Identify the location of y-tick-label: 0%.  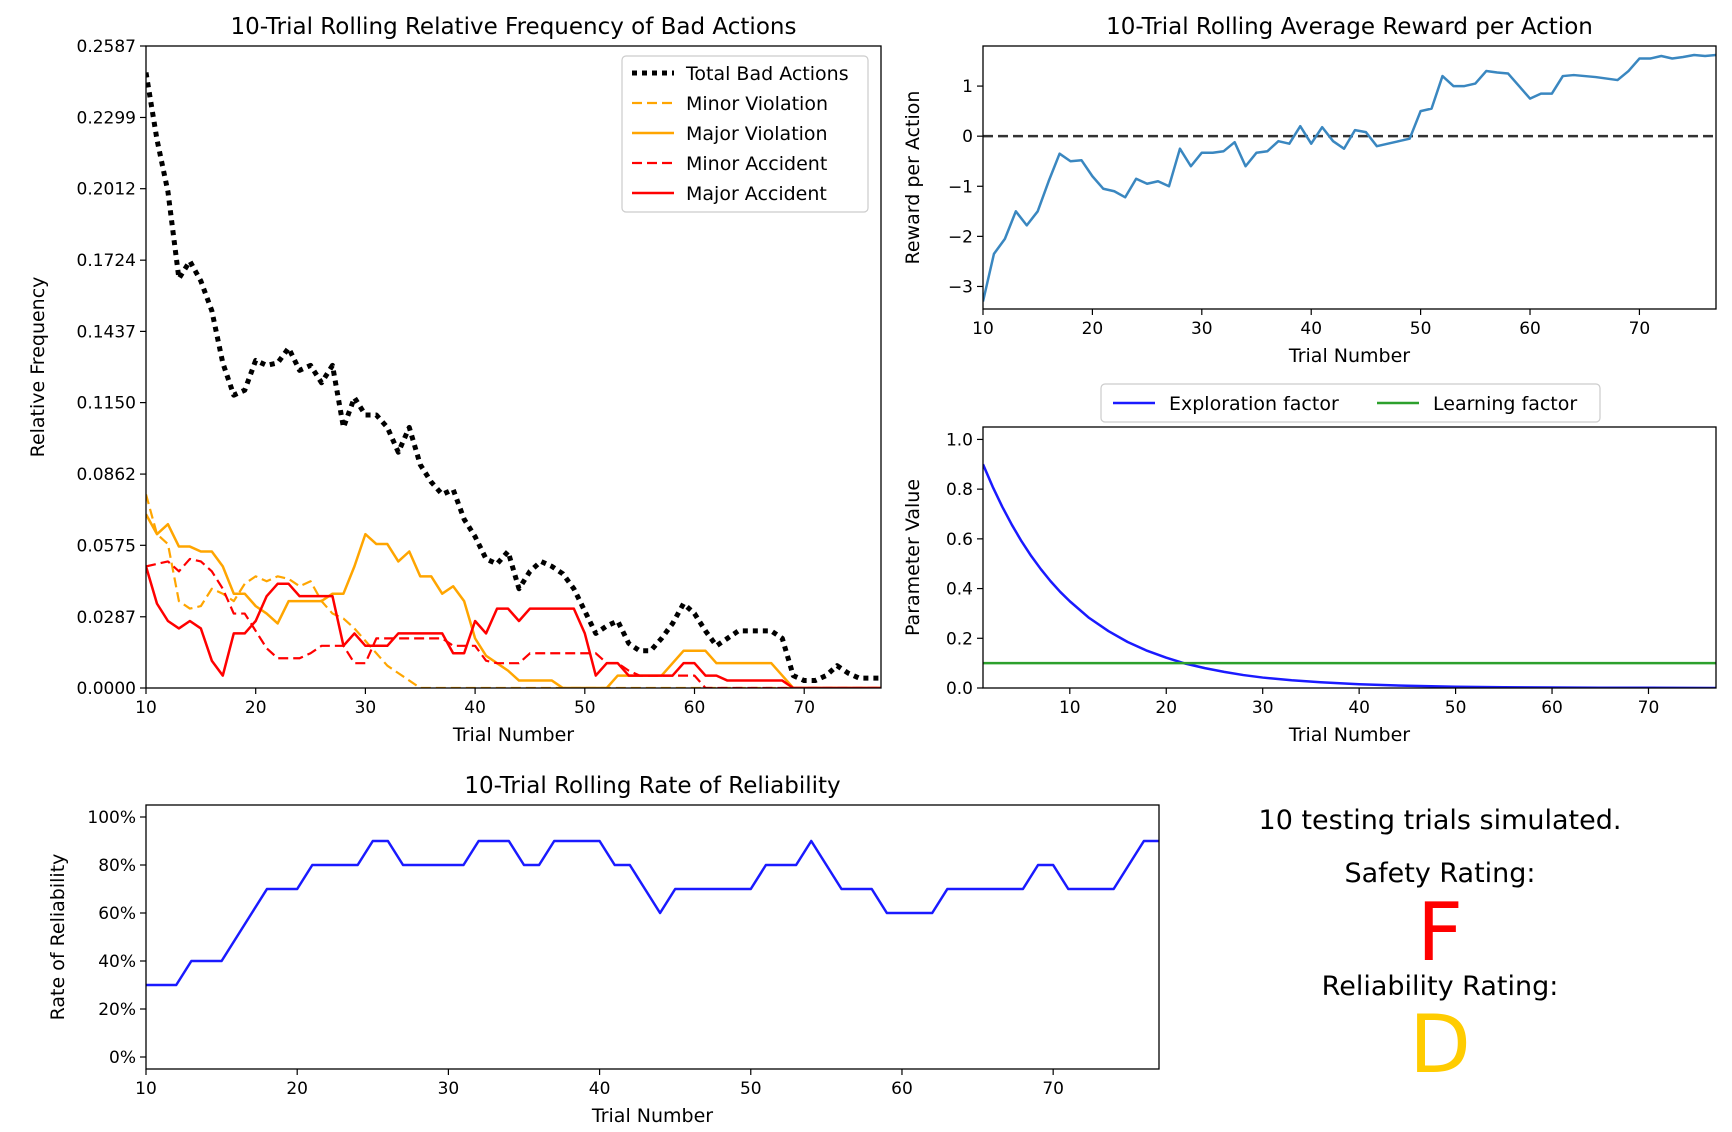
(122, 1058).